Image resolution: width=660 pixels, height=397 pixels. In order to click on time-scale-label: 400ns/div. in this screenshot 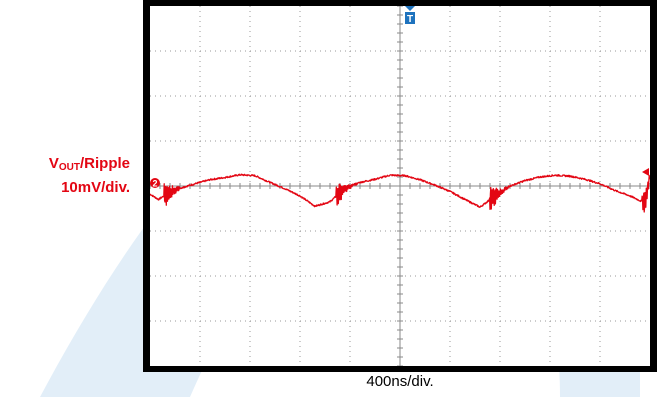, I will do `click(400, 381)`.